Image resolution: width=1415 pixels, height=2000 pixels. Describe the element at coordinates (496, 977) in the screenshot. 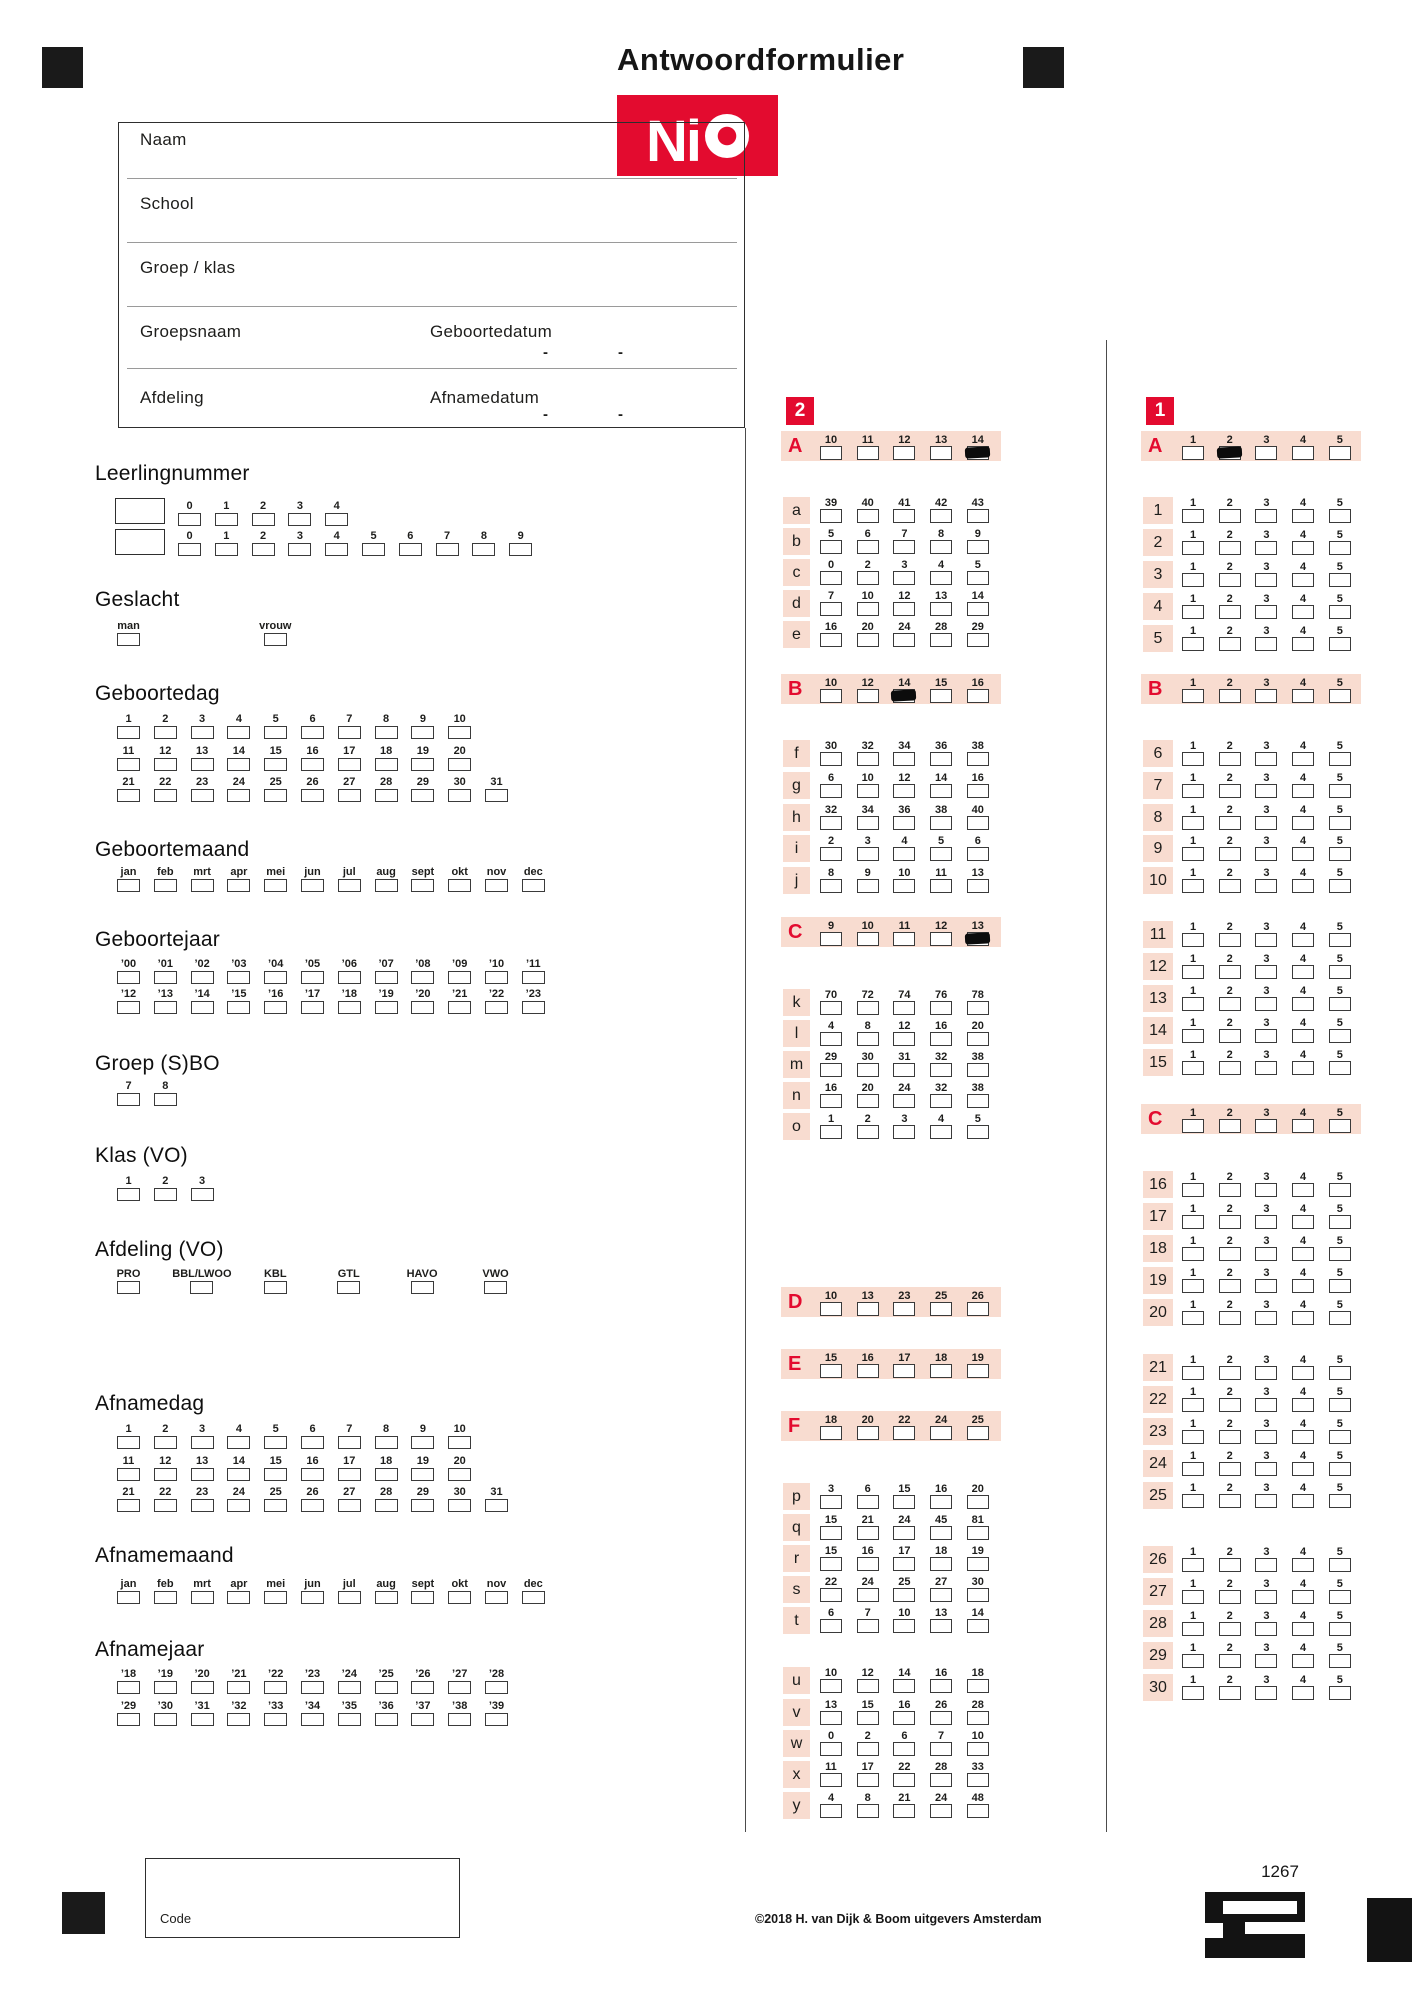

I see `checkbox-geboortejaar-’10` at that location.